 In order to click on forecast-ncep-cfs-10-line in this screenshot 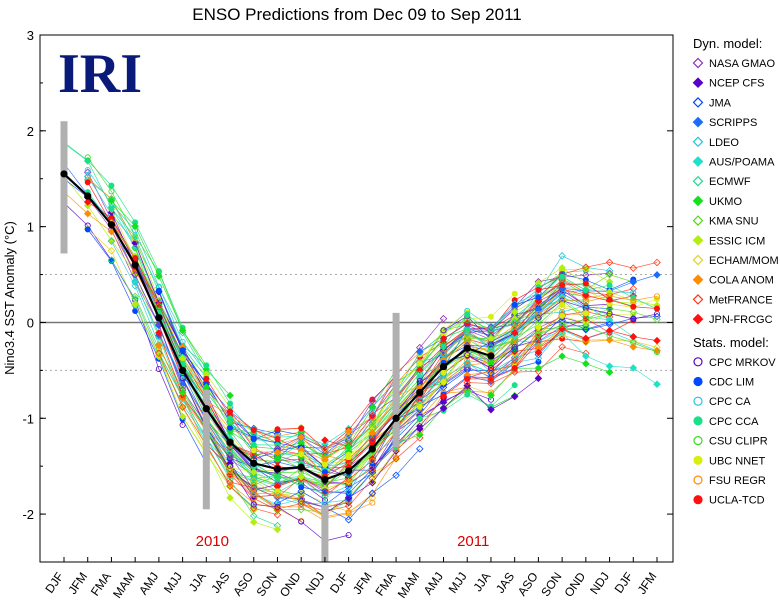, I will do `click(360, 443)`.